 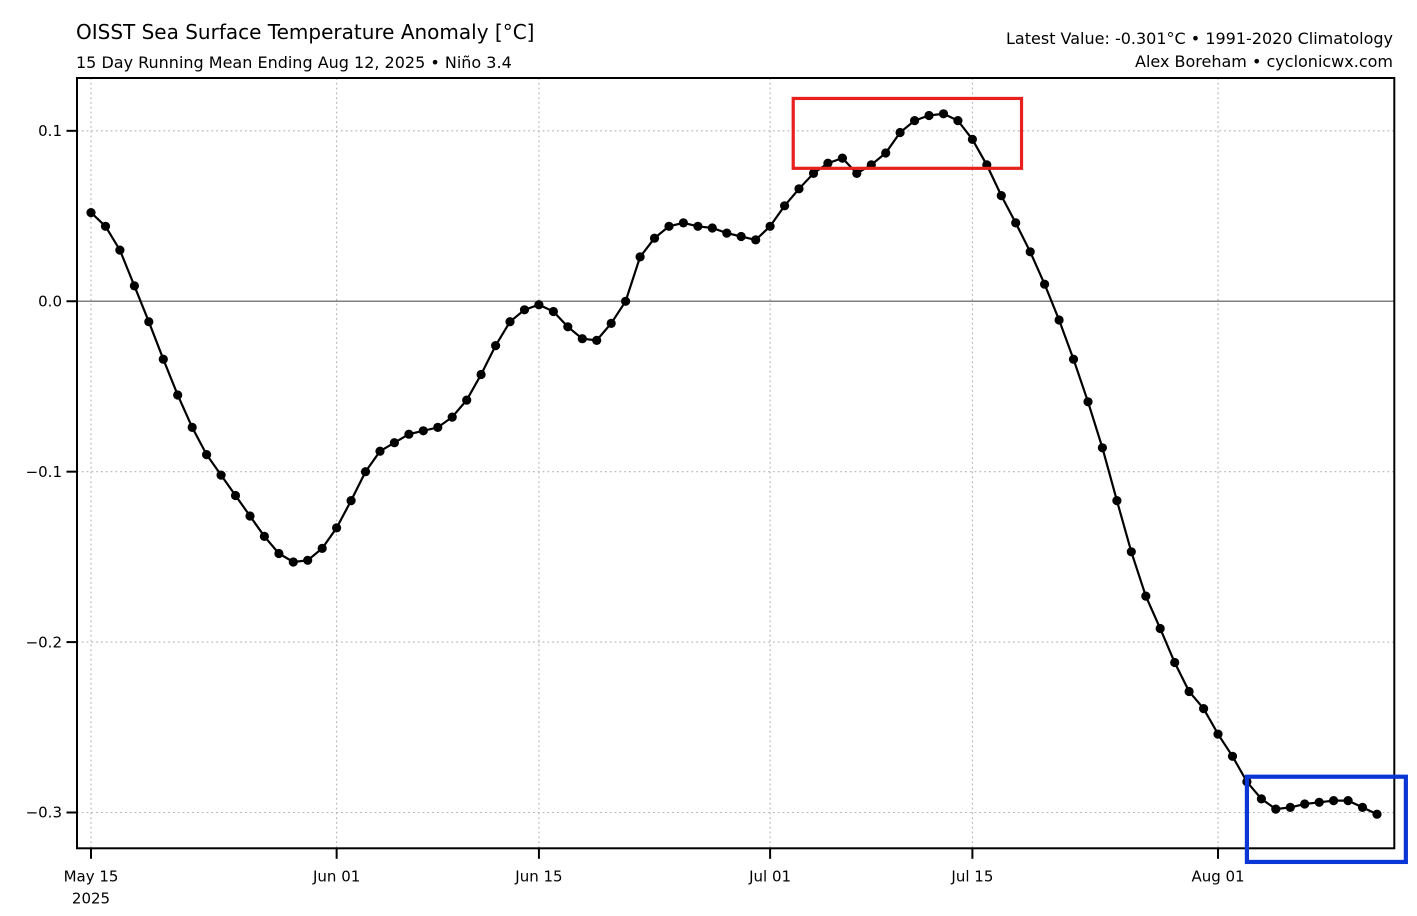 I want to click on blue-highlight-box, so click(x=1326, y=819).